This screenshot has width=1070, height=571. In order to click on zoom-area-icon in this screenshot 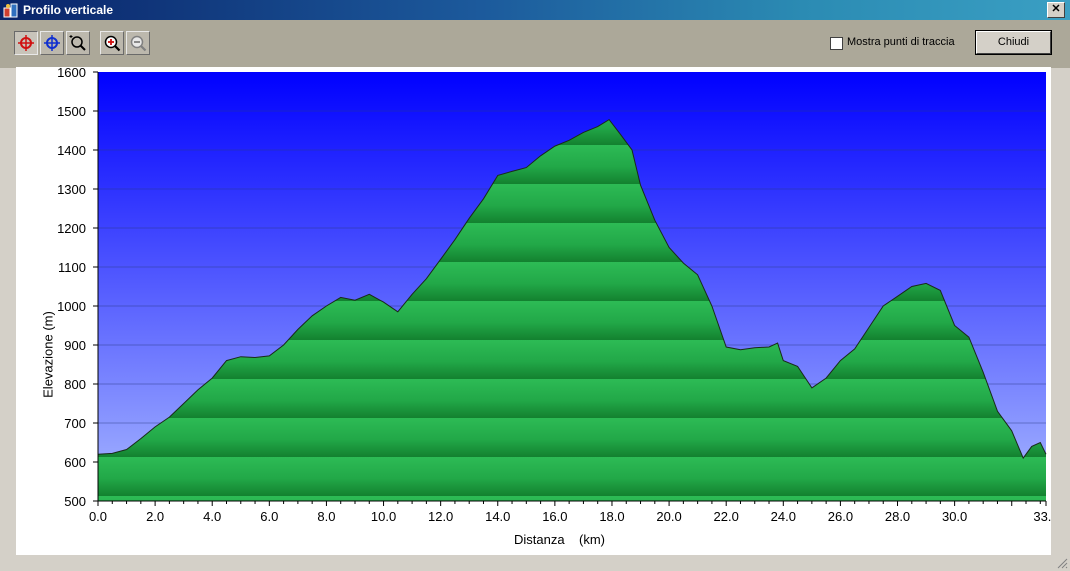, I will do `click(77, 43)`.